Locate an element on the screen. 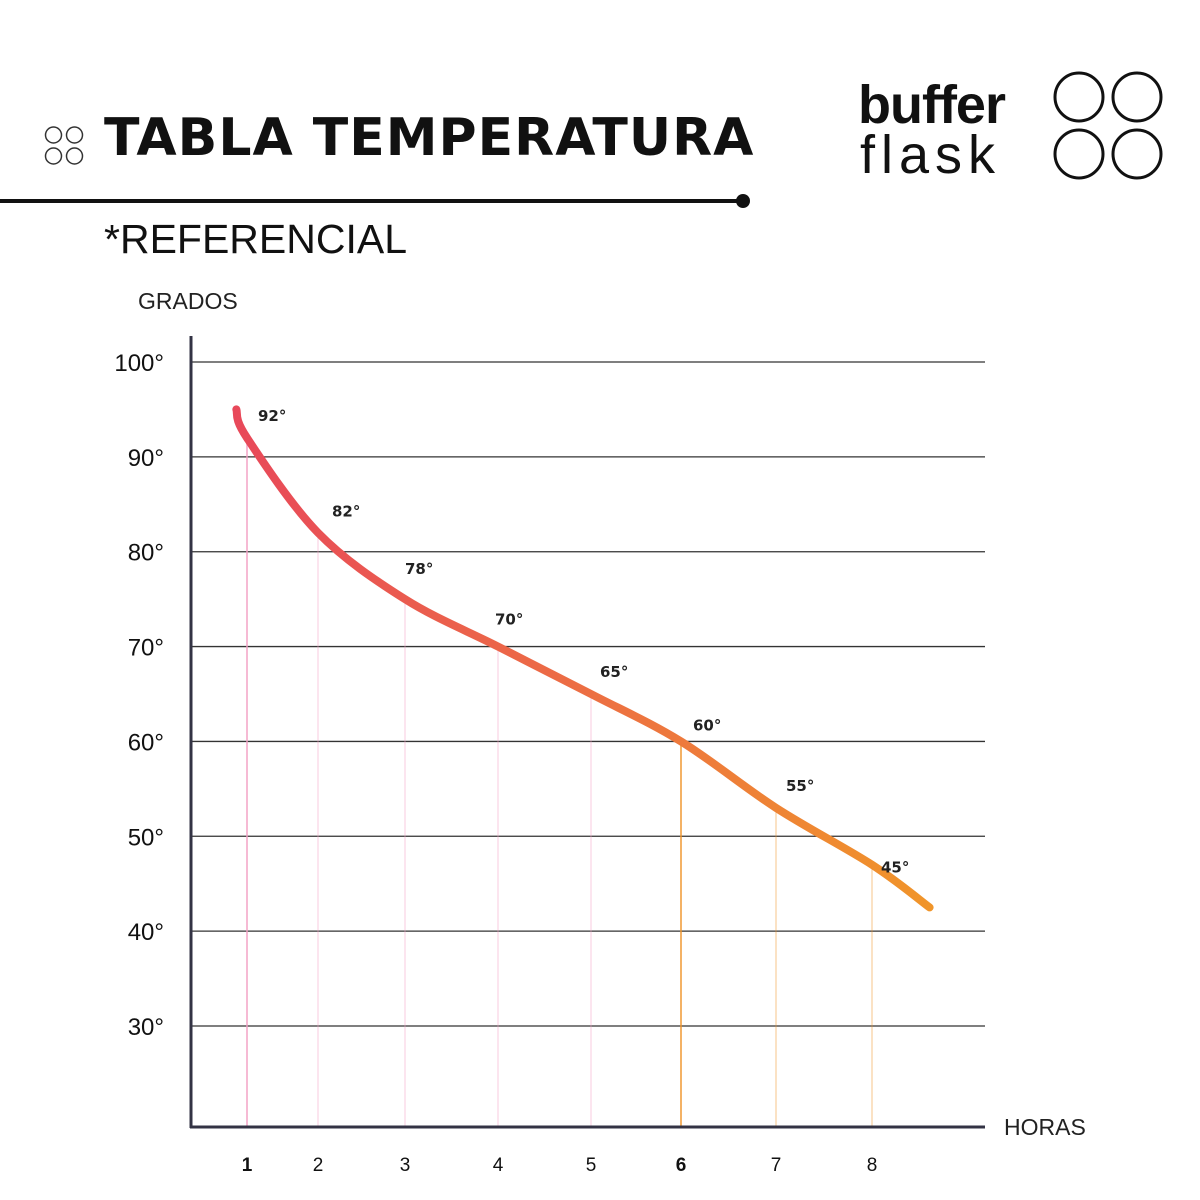 Image resolution: width=1200 pixels, height=1200 pixels. x-tick-label: 4 is located at coordinates (498, 1165).